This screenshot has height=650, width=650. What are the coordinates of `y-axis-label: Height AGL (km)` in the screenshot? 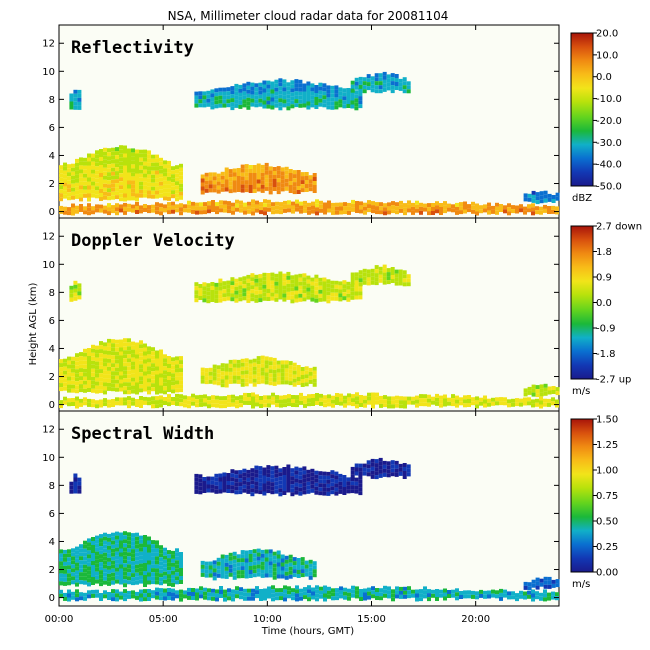 It's located at (33, 324).